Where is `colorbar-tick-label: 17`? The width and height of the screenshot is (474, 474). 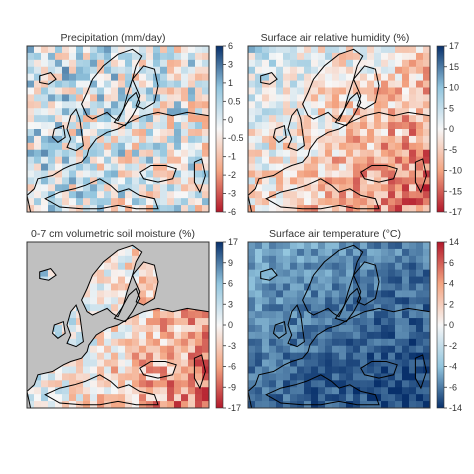
colorbar-tick-label: 17 is located at coordinates (454, 46).